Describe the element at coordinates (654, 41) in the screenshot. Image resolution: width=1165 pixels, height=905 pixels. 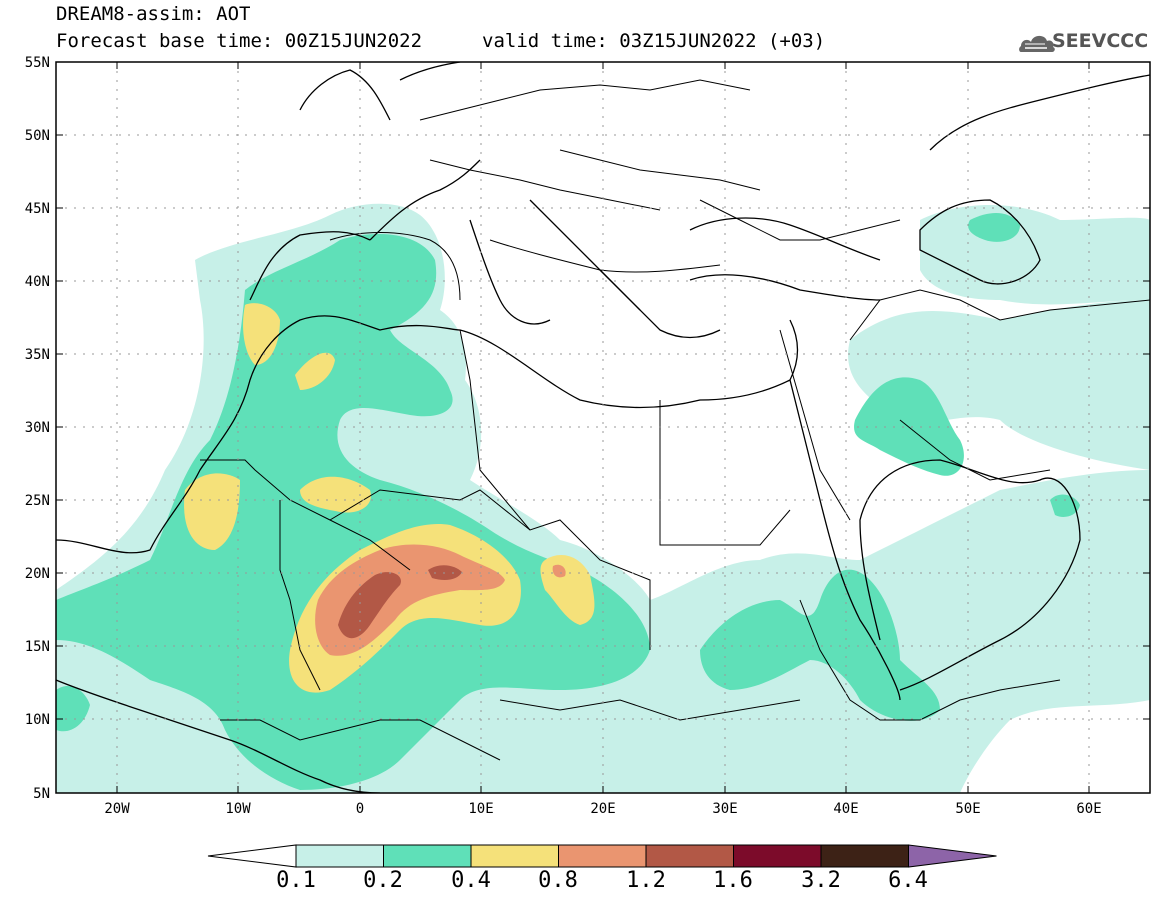
I see `valid-time-label: valid time: 03Z15JUN2022 (+03)` at that location.